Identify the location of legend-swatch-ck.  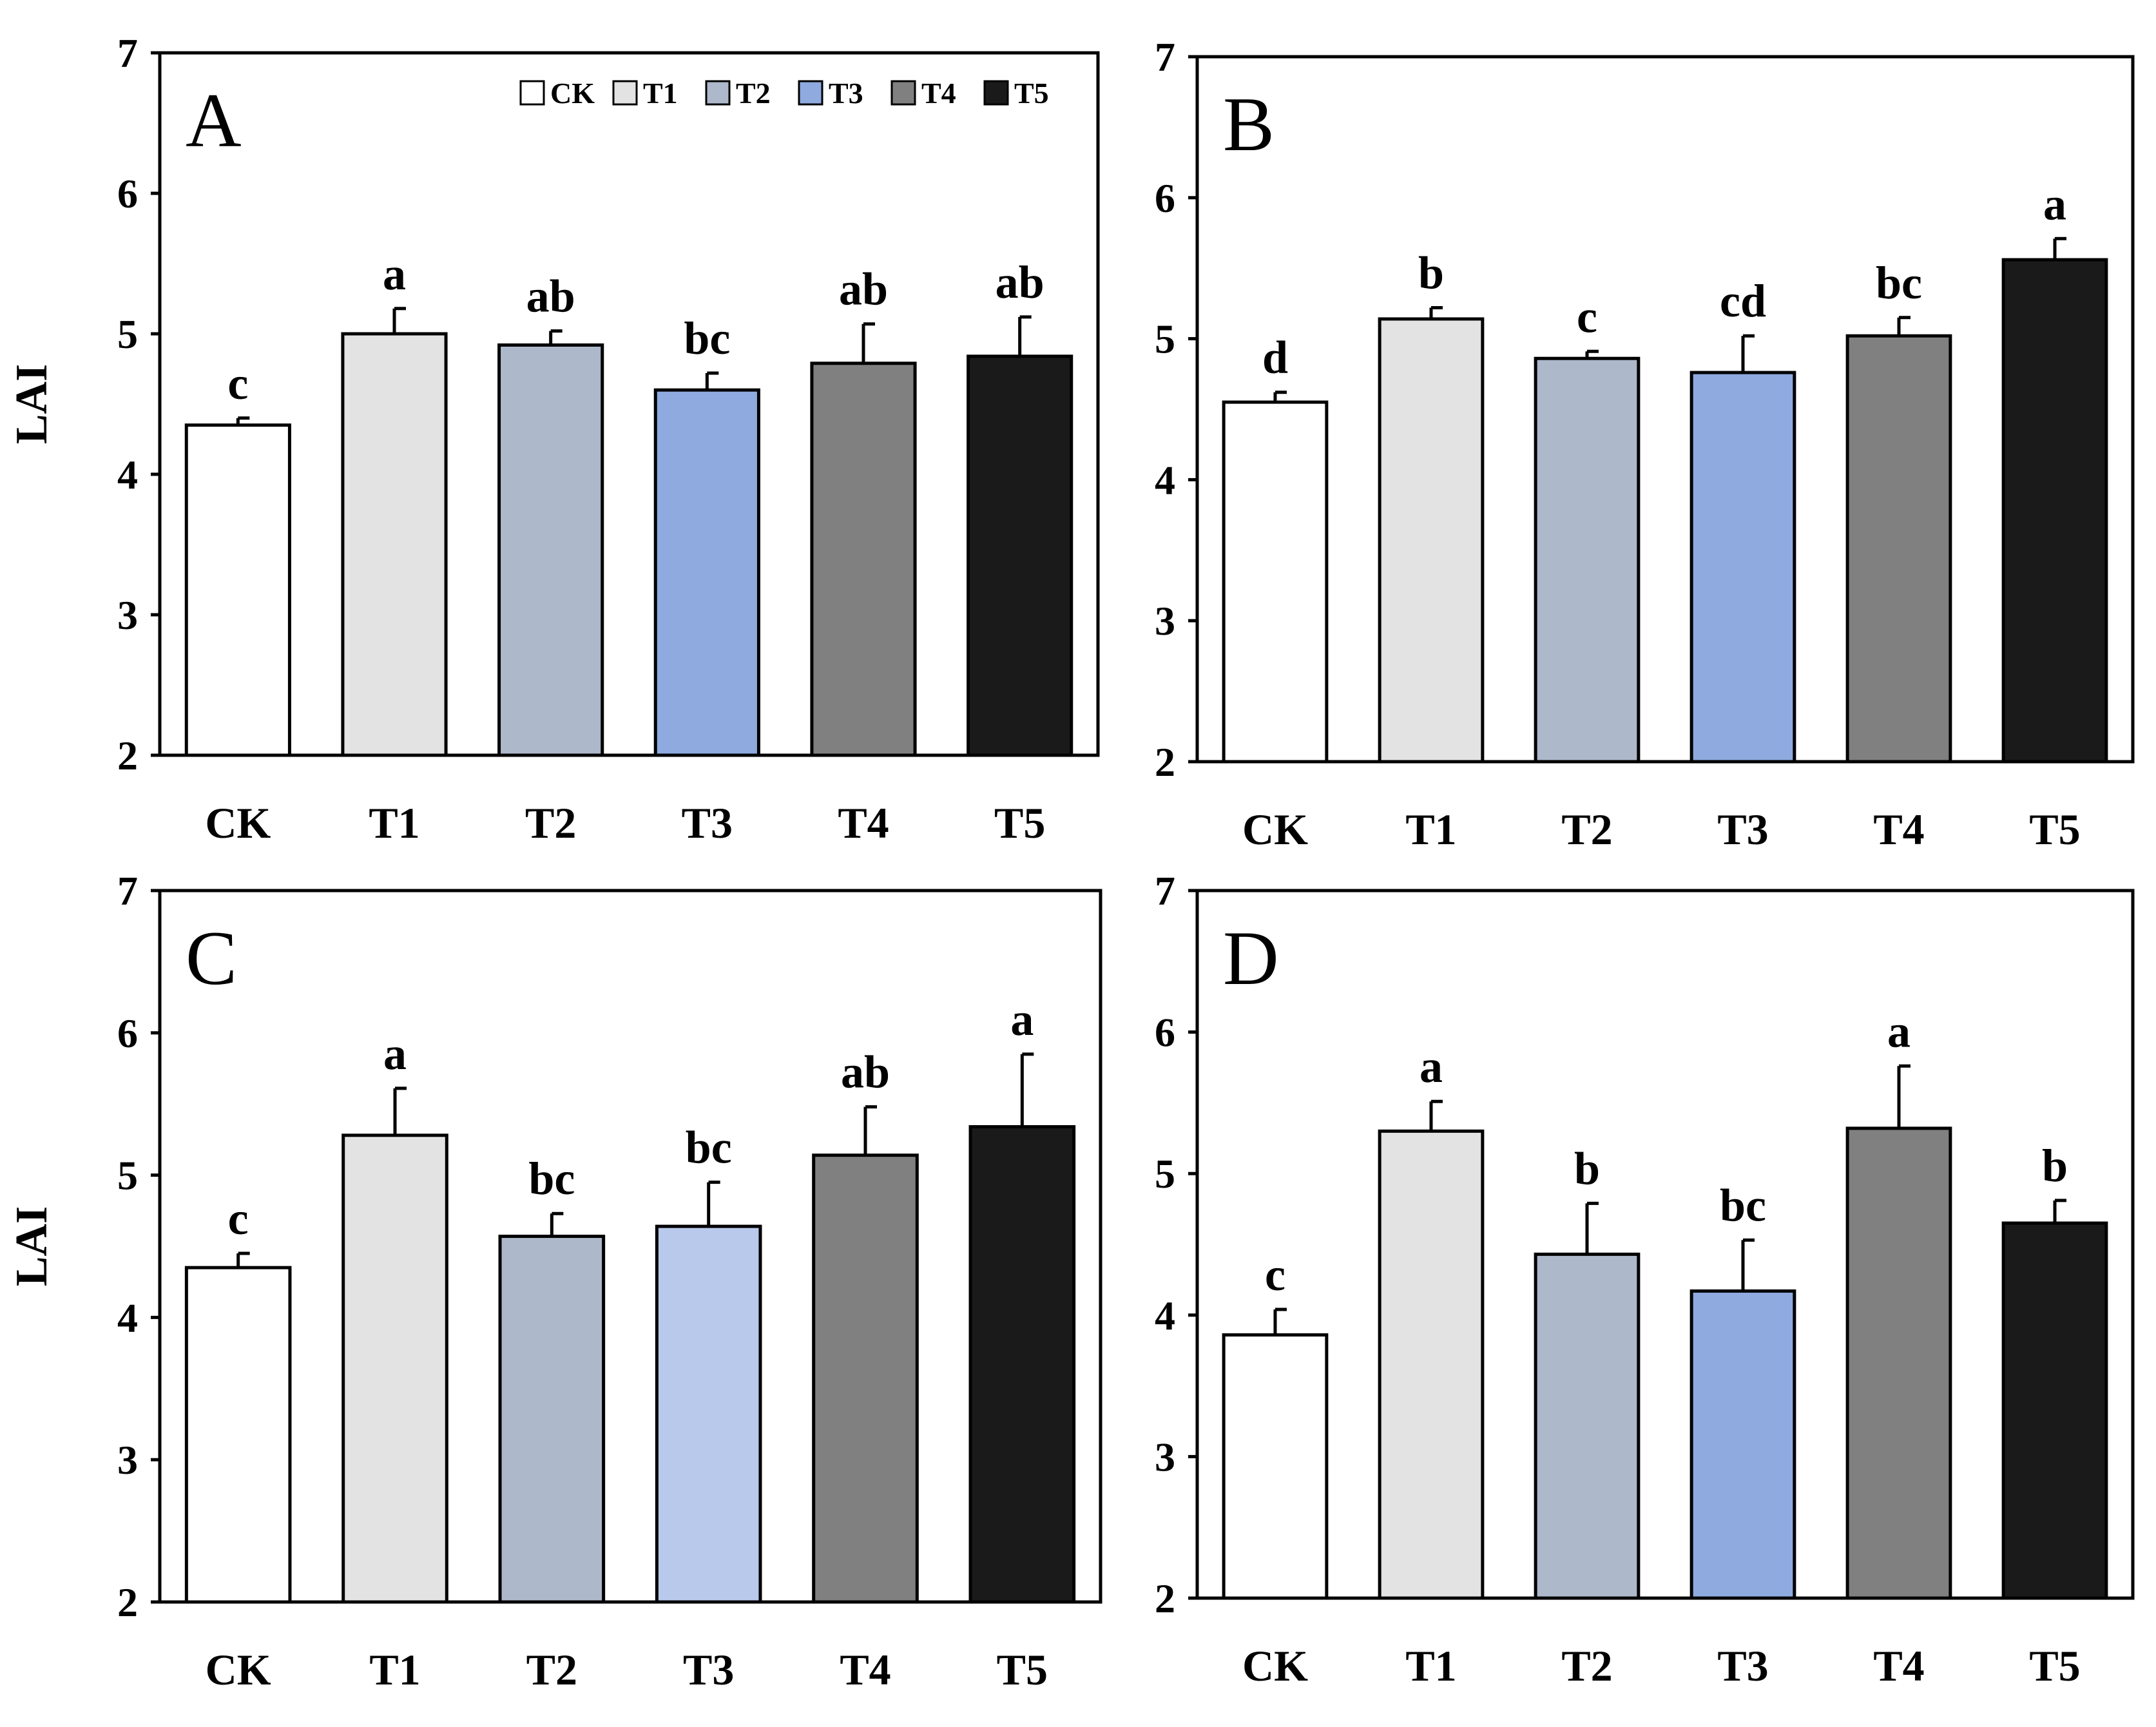
(532, 93).